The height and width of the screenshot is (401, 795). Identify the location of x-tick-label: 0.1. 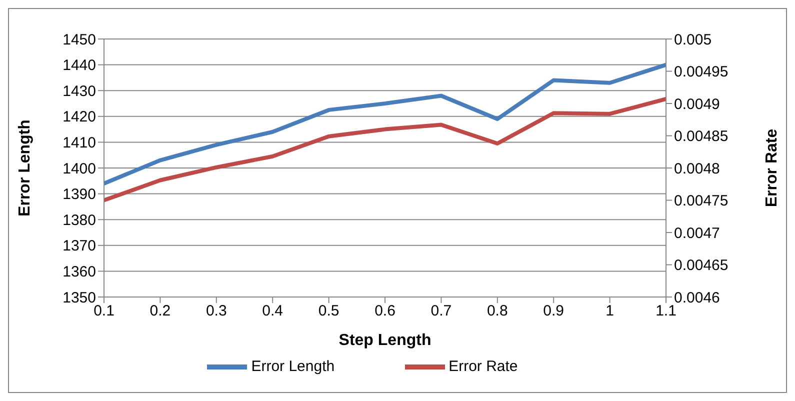
(104, 311).